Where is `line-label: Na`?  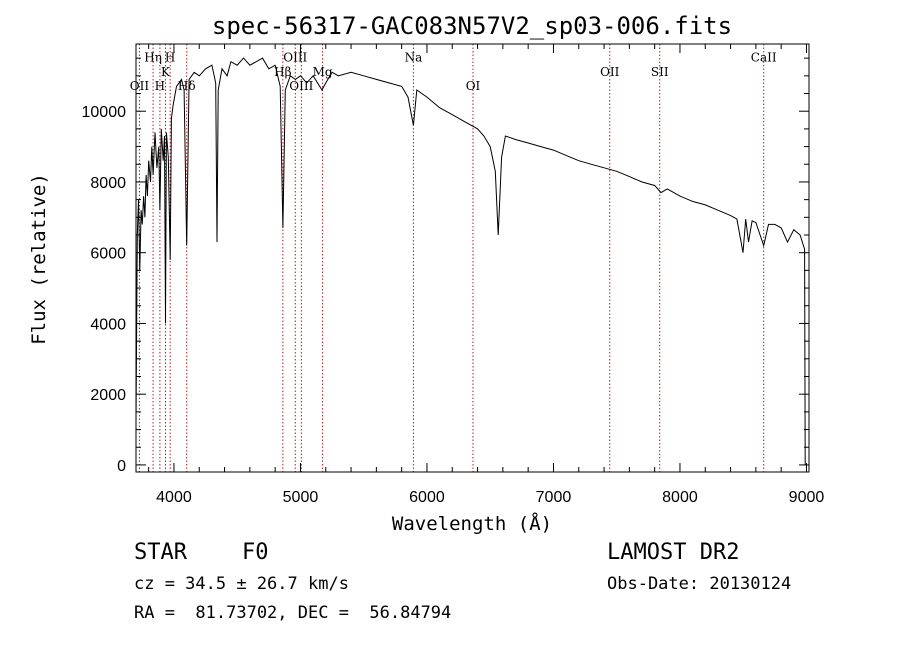 line-label: Na is located at coordinates (414, 58).